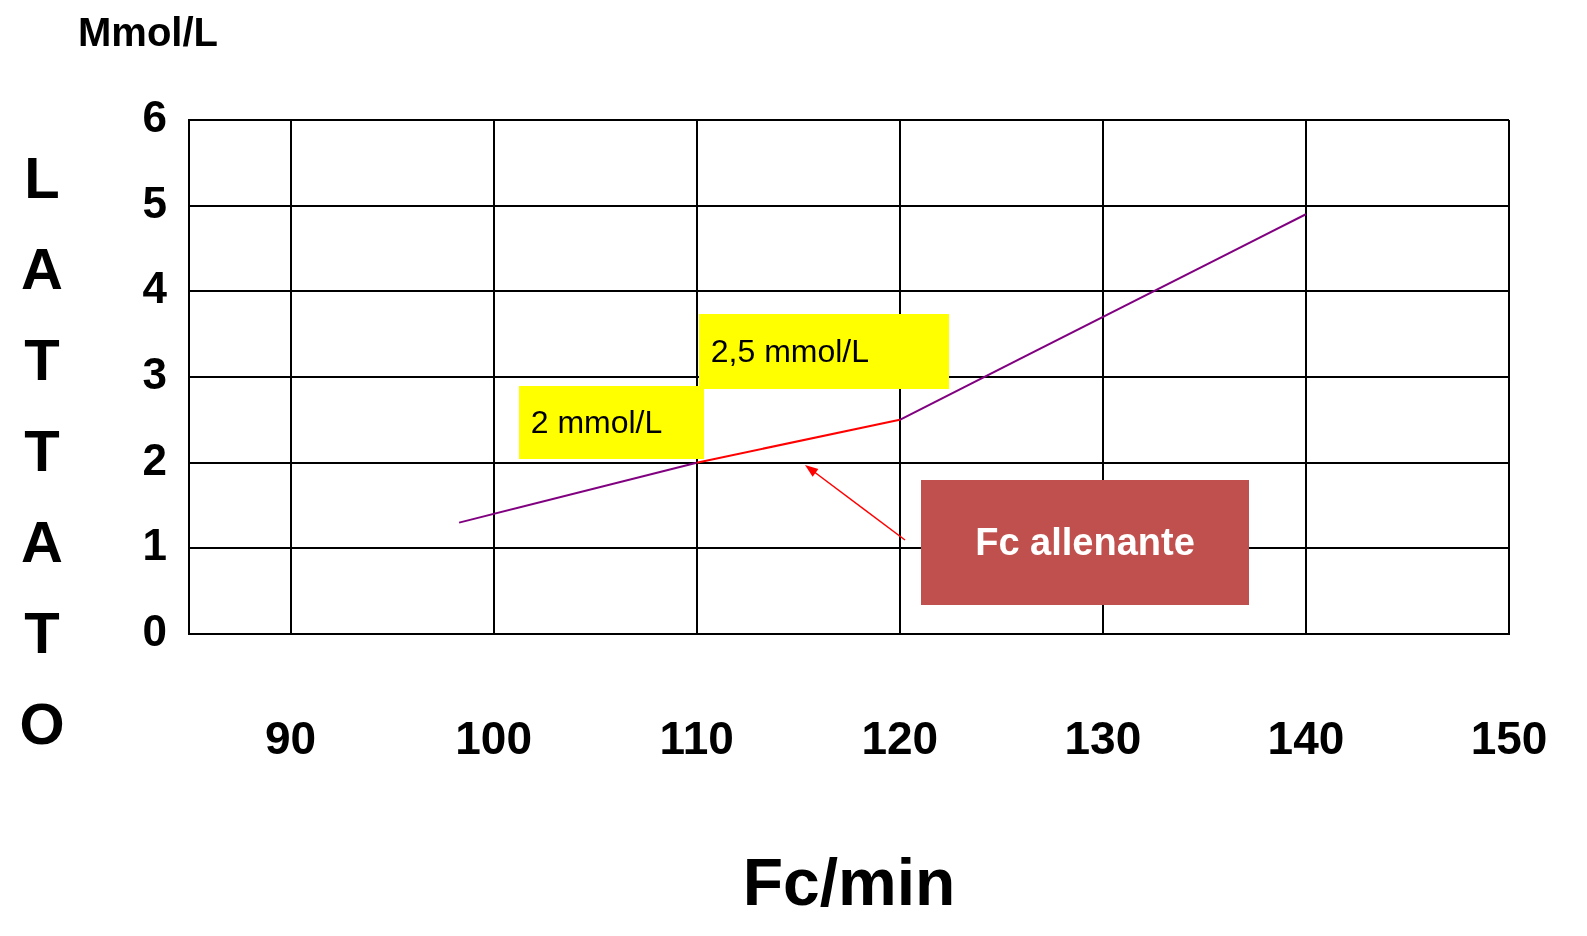 The image size is (1587, 936). Describe the element at coordinates (155, 288) in the screenshot. I see `y-tick-label: 4` at that location.